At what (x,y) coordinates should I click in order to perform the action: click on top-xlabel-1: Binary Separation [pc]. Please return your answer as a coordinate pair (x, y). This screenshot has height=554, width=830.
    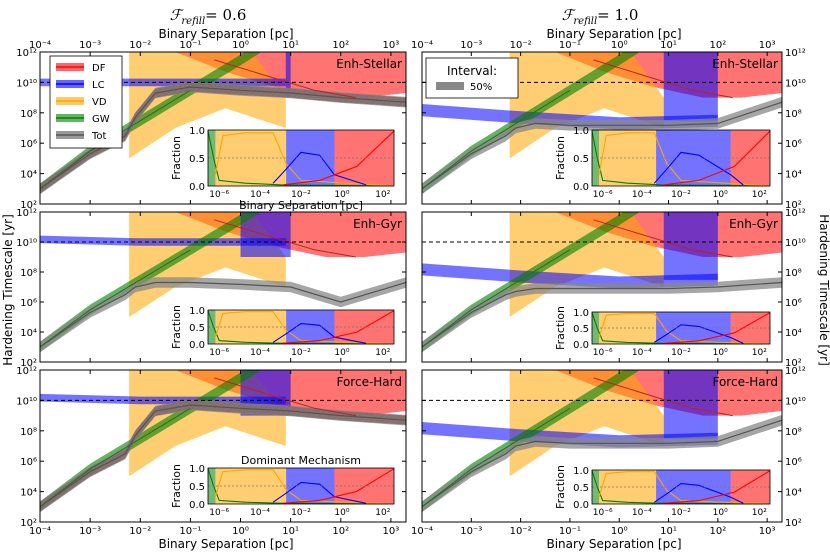
    Looking at the image, I should click on (225, 34).